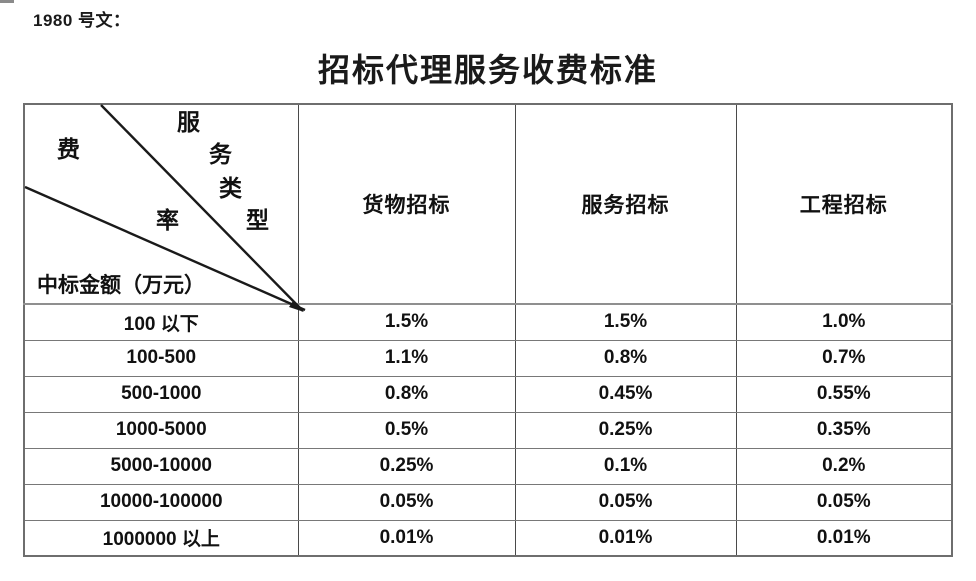  What do you see at coordinates (625, 204) in the screenshot?
I see `column-header-services: 服务招标` at bounding box center [625, 204].